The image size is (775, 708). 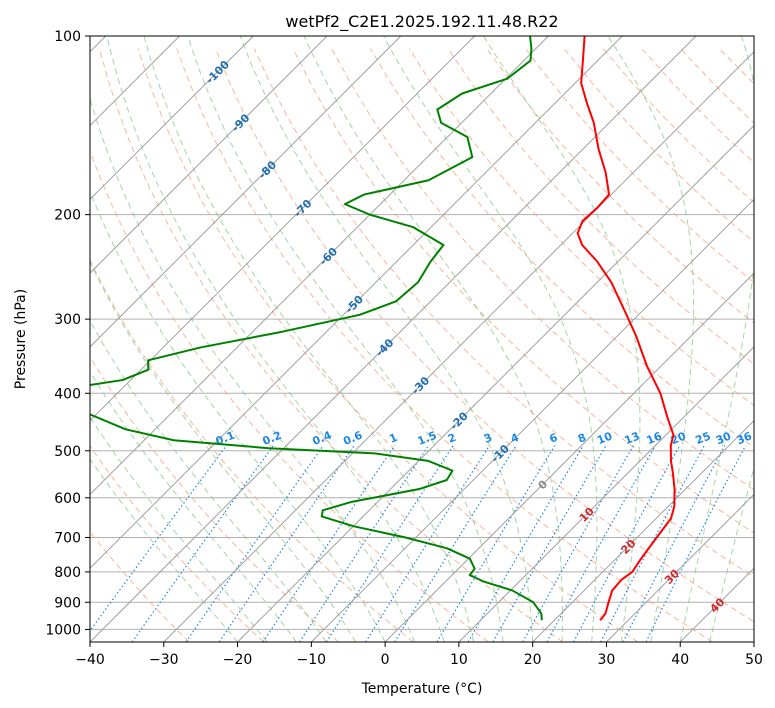 I want to click on temperature-profile-line, so click(x=626, y=328).